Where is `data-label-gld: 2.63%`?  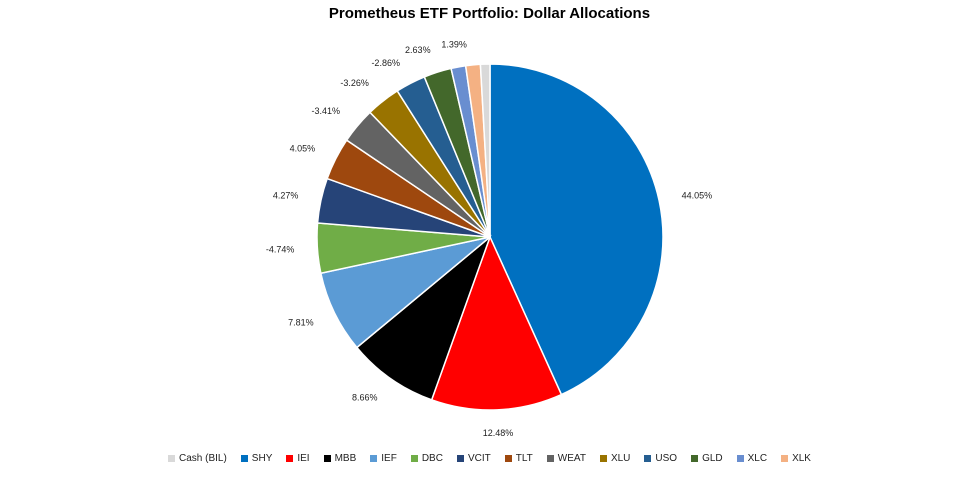
data-label-gld: 2.63% is located at coordinates (418, 50).